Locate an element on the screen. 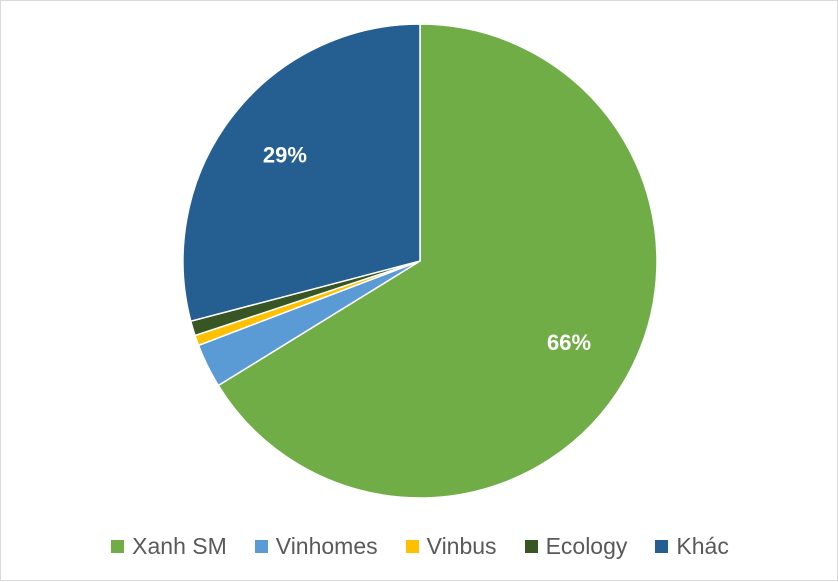 Image resolution: width=838 pixels, height=582 pixels. legend-label-xanh-sm: Xanh SM is located at coordinates (179, 545).